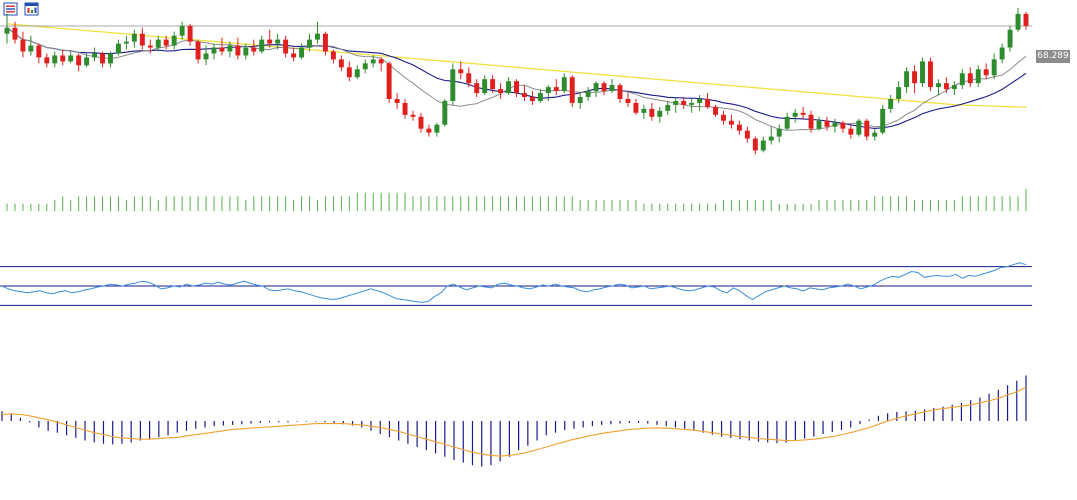 Image resolution: width=1077 pixels, height=500 pixels. What do you see at coordinates (10, 9) in the screenshot?
I see `list-menu-icon` at bounding box center [10, 9].